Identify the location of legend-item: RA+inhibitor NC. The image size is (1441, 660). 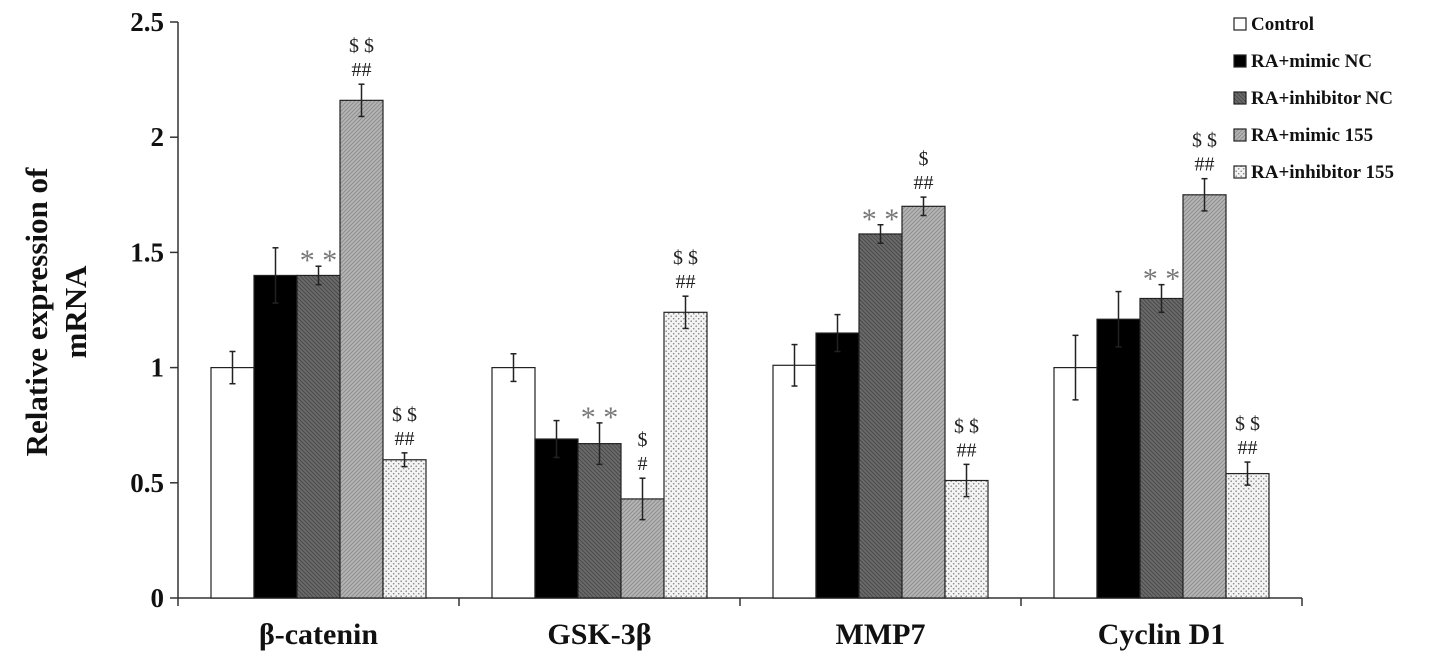
(1313, 98).